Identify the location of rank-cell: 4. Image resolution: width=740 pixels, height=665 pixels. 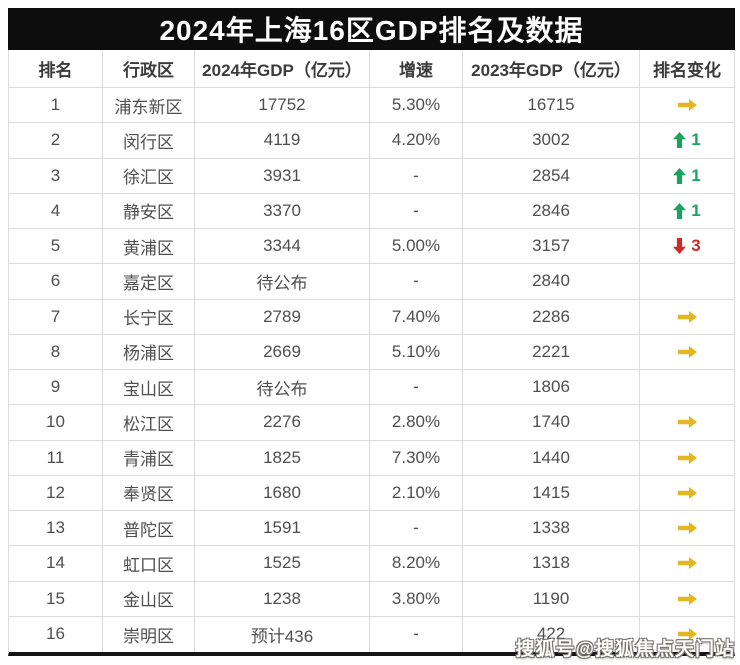
(56, 211).